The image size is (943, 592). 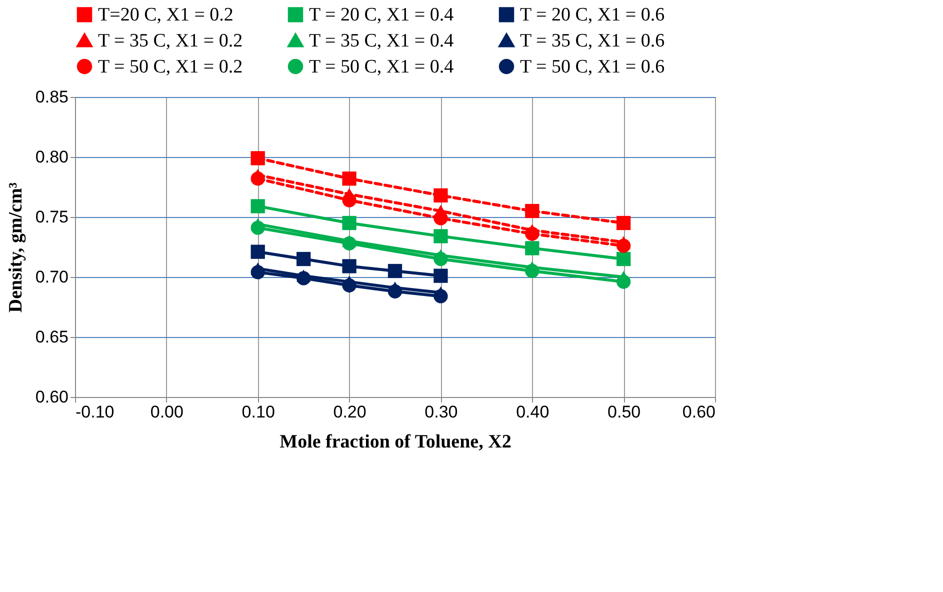 What do you see at coordinates (167, 412) in the screenshot?
I see `x-tick-label: 0.00` at bounding box center [167, 412].